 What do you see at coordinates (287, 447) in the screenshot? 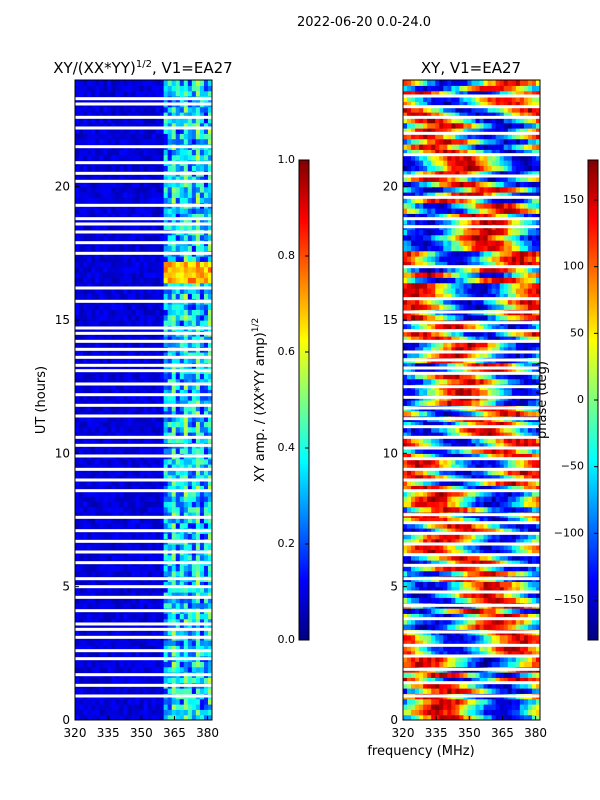
I see `colorbar-tick-label: 0.4` at bounding box center [287, 447].